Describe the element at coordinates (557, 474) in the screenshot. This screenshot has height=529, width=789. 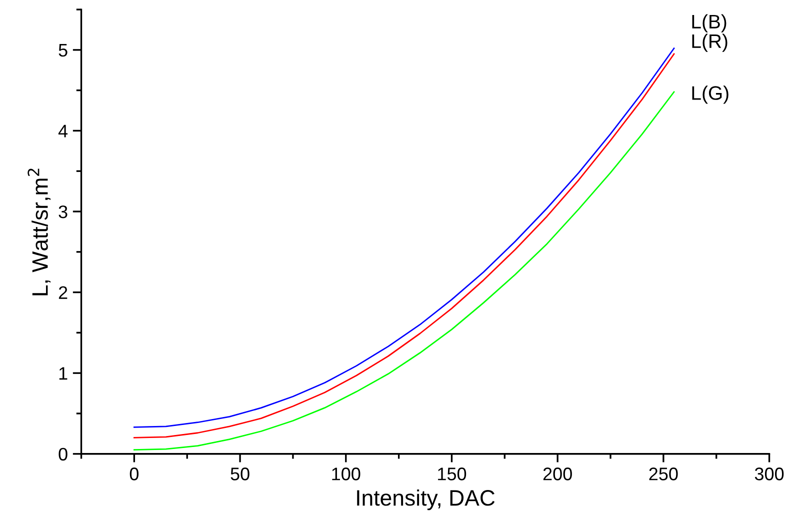
I see `x-tick-label: 200` at that location.